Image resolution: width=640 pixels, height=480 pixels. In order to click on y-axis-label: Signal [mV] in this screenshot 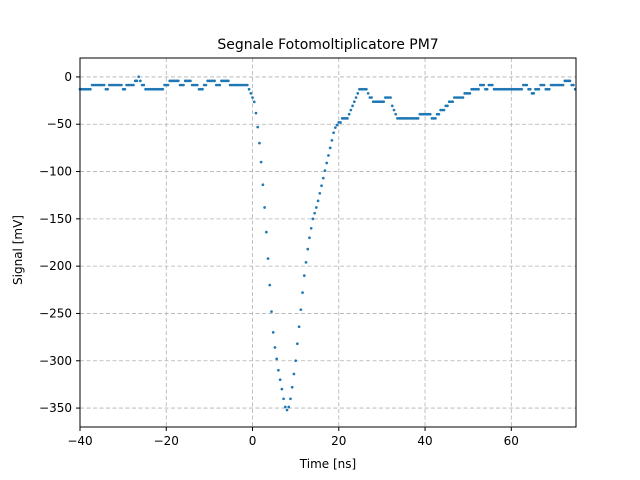, I will do `click(18, 250)`.